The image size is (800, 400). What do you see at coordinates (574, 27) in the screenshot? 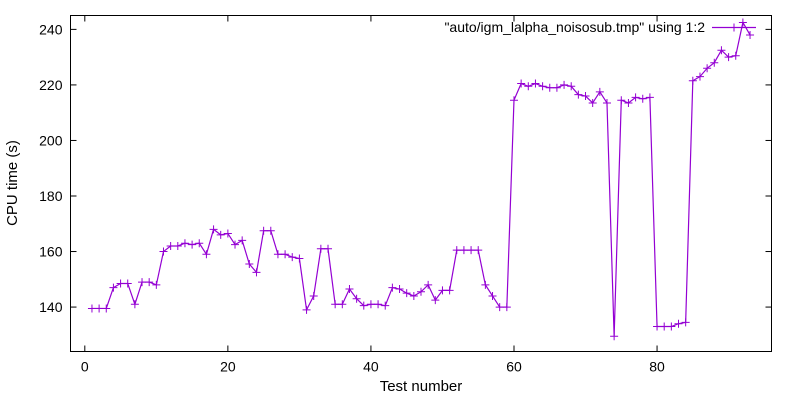
I see `legend-label: "auto/igm_lalpha_noisosub.tmp" using 1:2` at bounding box center [574, 27].